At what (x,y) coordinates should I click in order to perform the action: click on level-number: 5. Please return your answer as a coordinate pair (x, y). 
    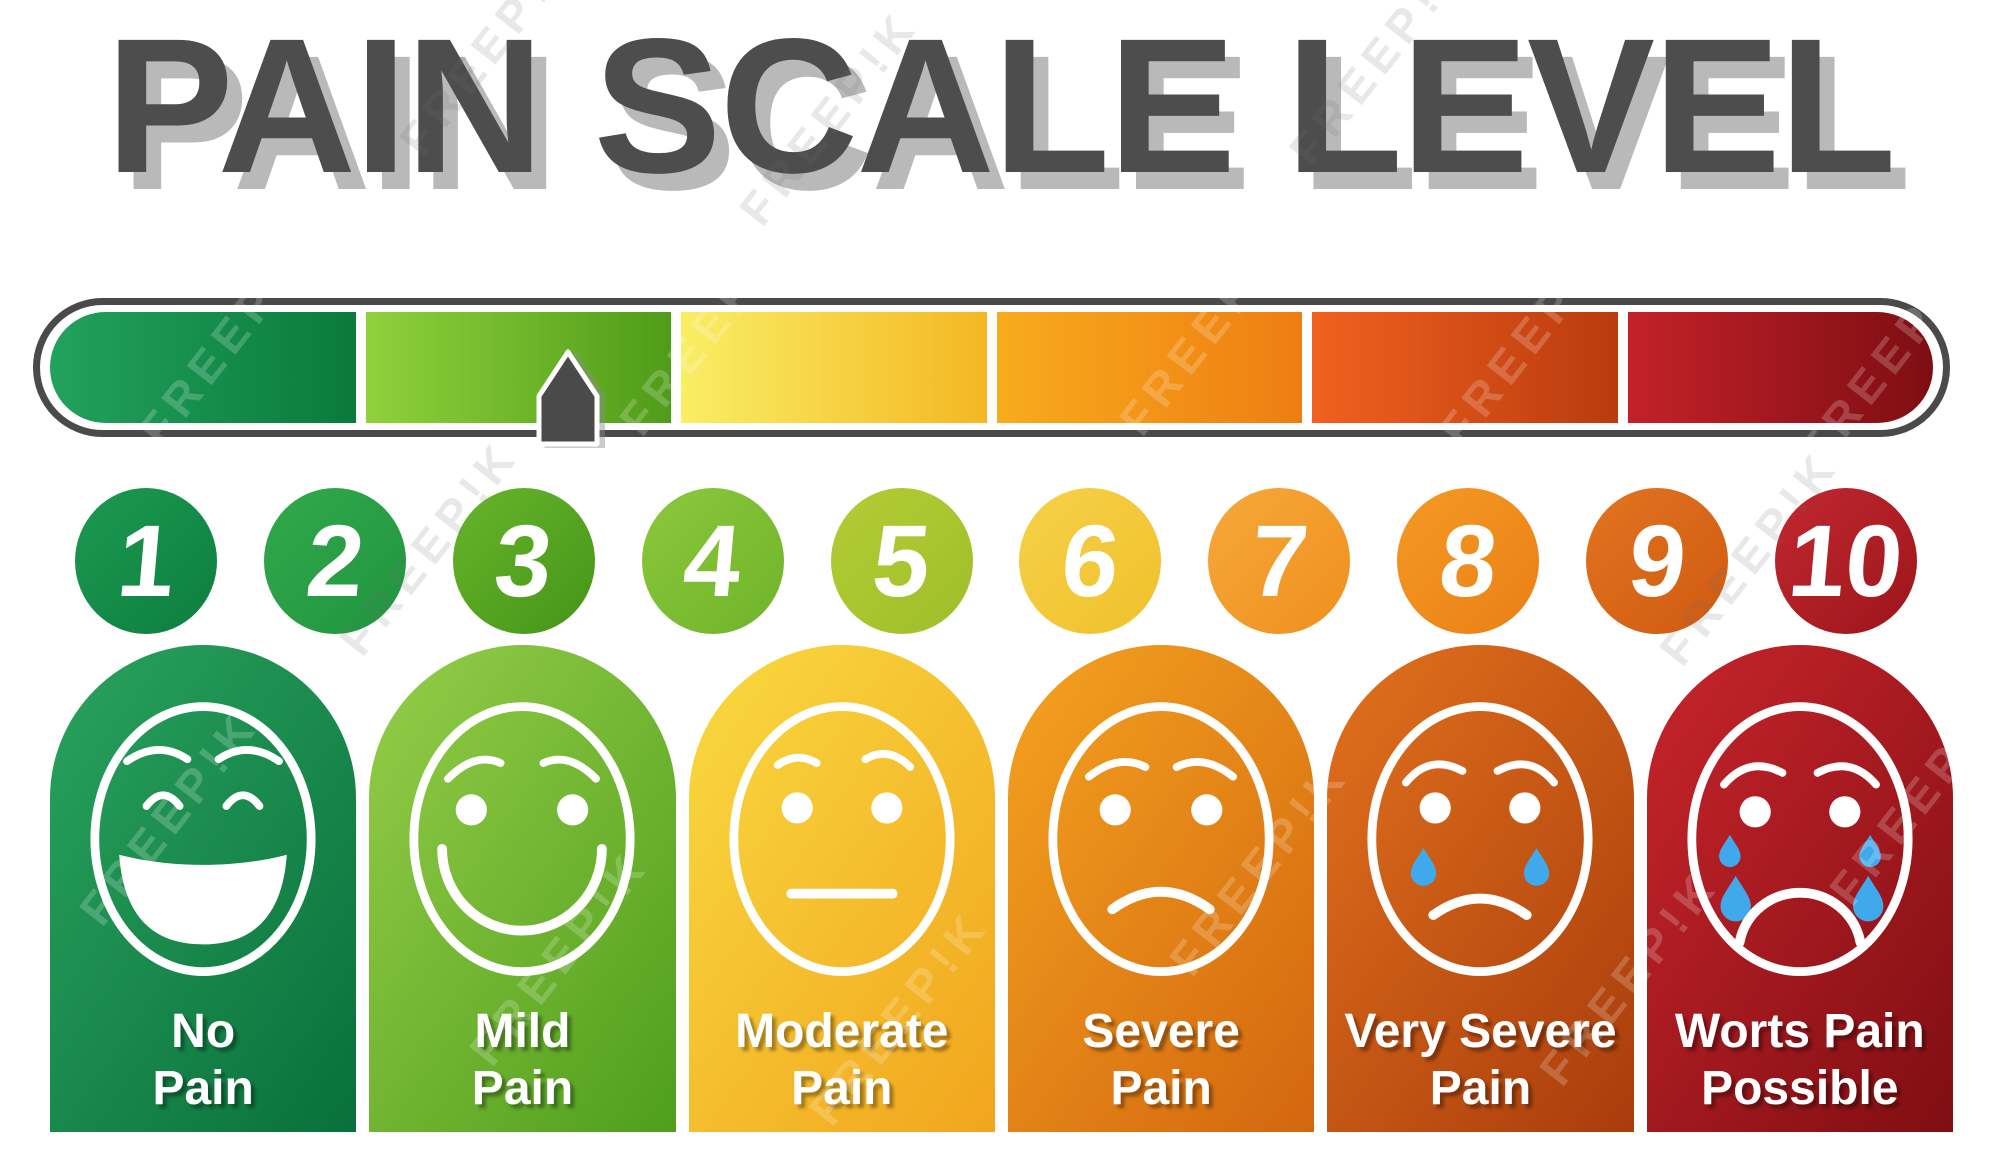
    Looking at the image, I should click on (901, 561).